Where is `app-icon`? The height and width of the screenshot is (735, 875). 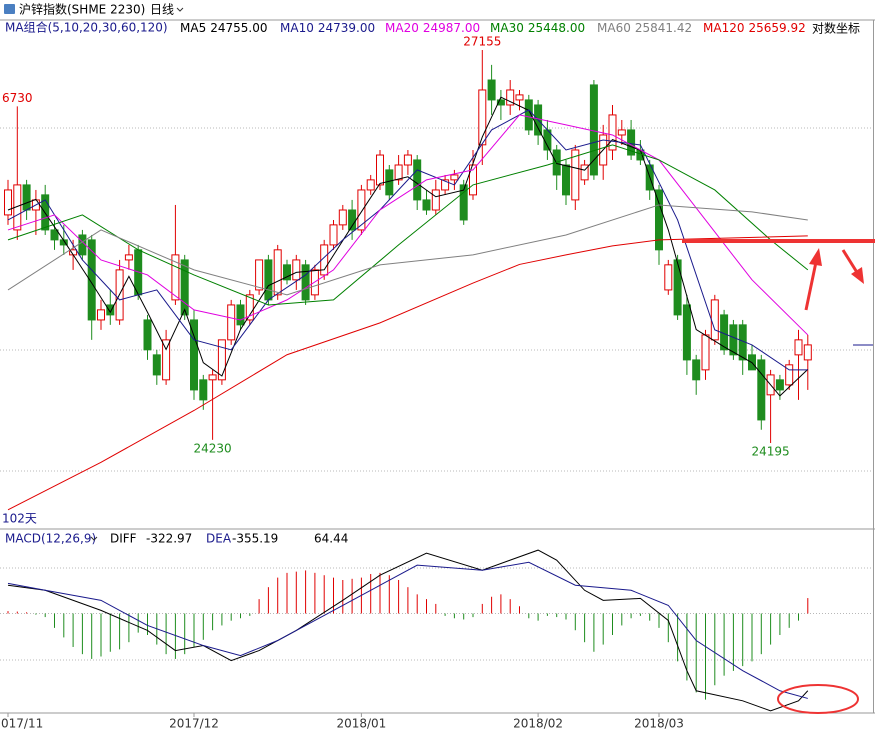 app-icon is located at coordinates (9, 9).